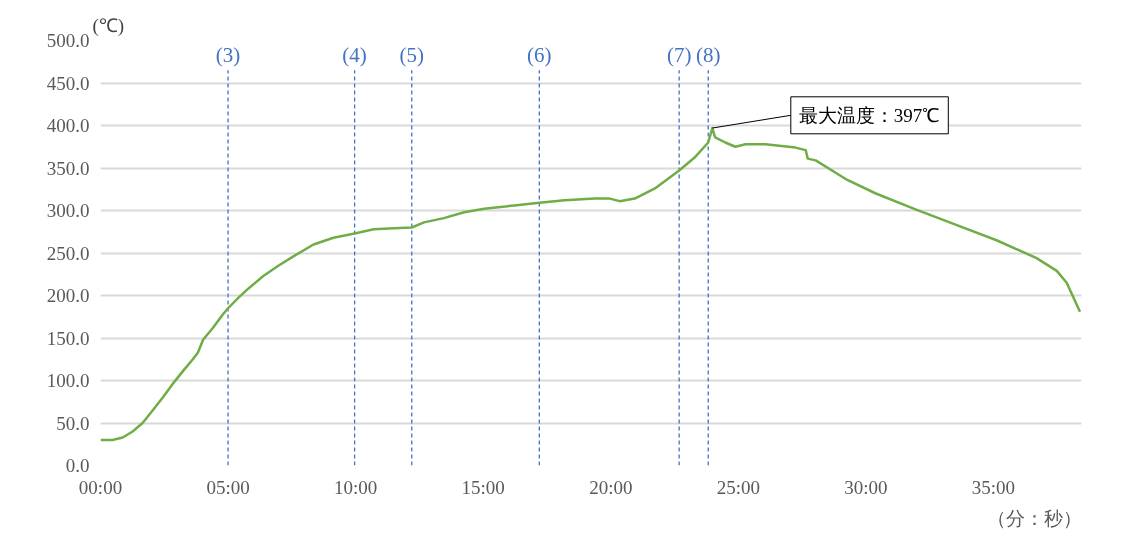  Describe the element at coordinates (738, 487) in the screenshot. I see `x-tick-label: 25:00` at that location.